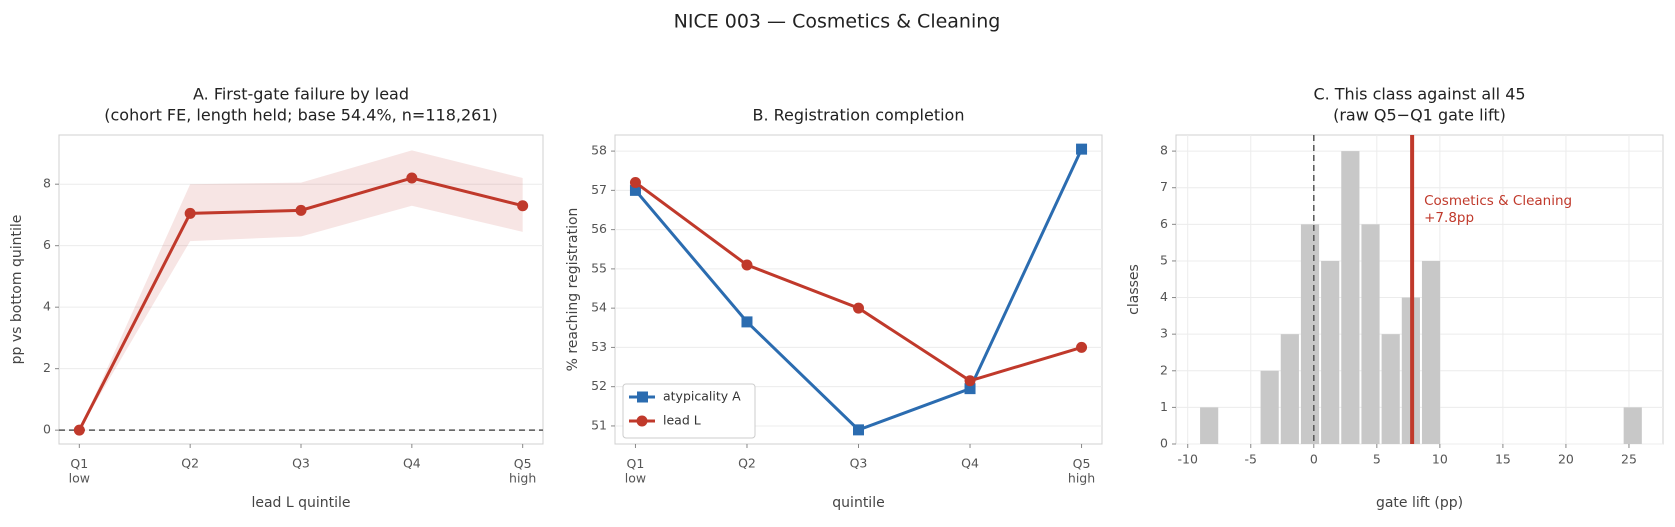 The image size is (1675, 527). I want to click on x-tick-label: -10, so click(1188, 459).